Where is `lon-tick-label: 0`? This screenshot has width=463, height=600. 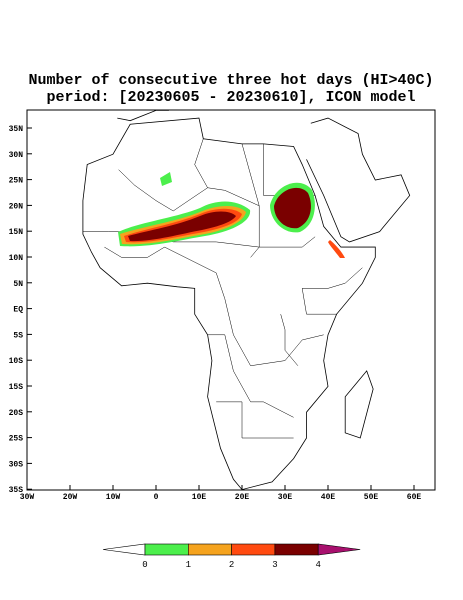
lon-tick-label: 0 is located at coordinates (156, 497).